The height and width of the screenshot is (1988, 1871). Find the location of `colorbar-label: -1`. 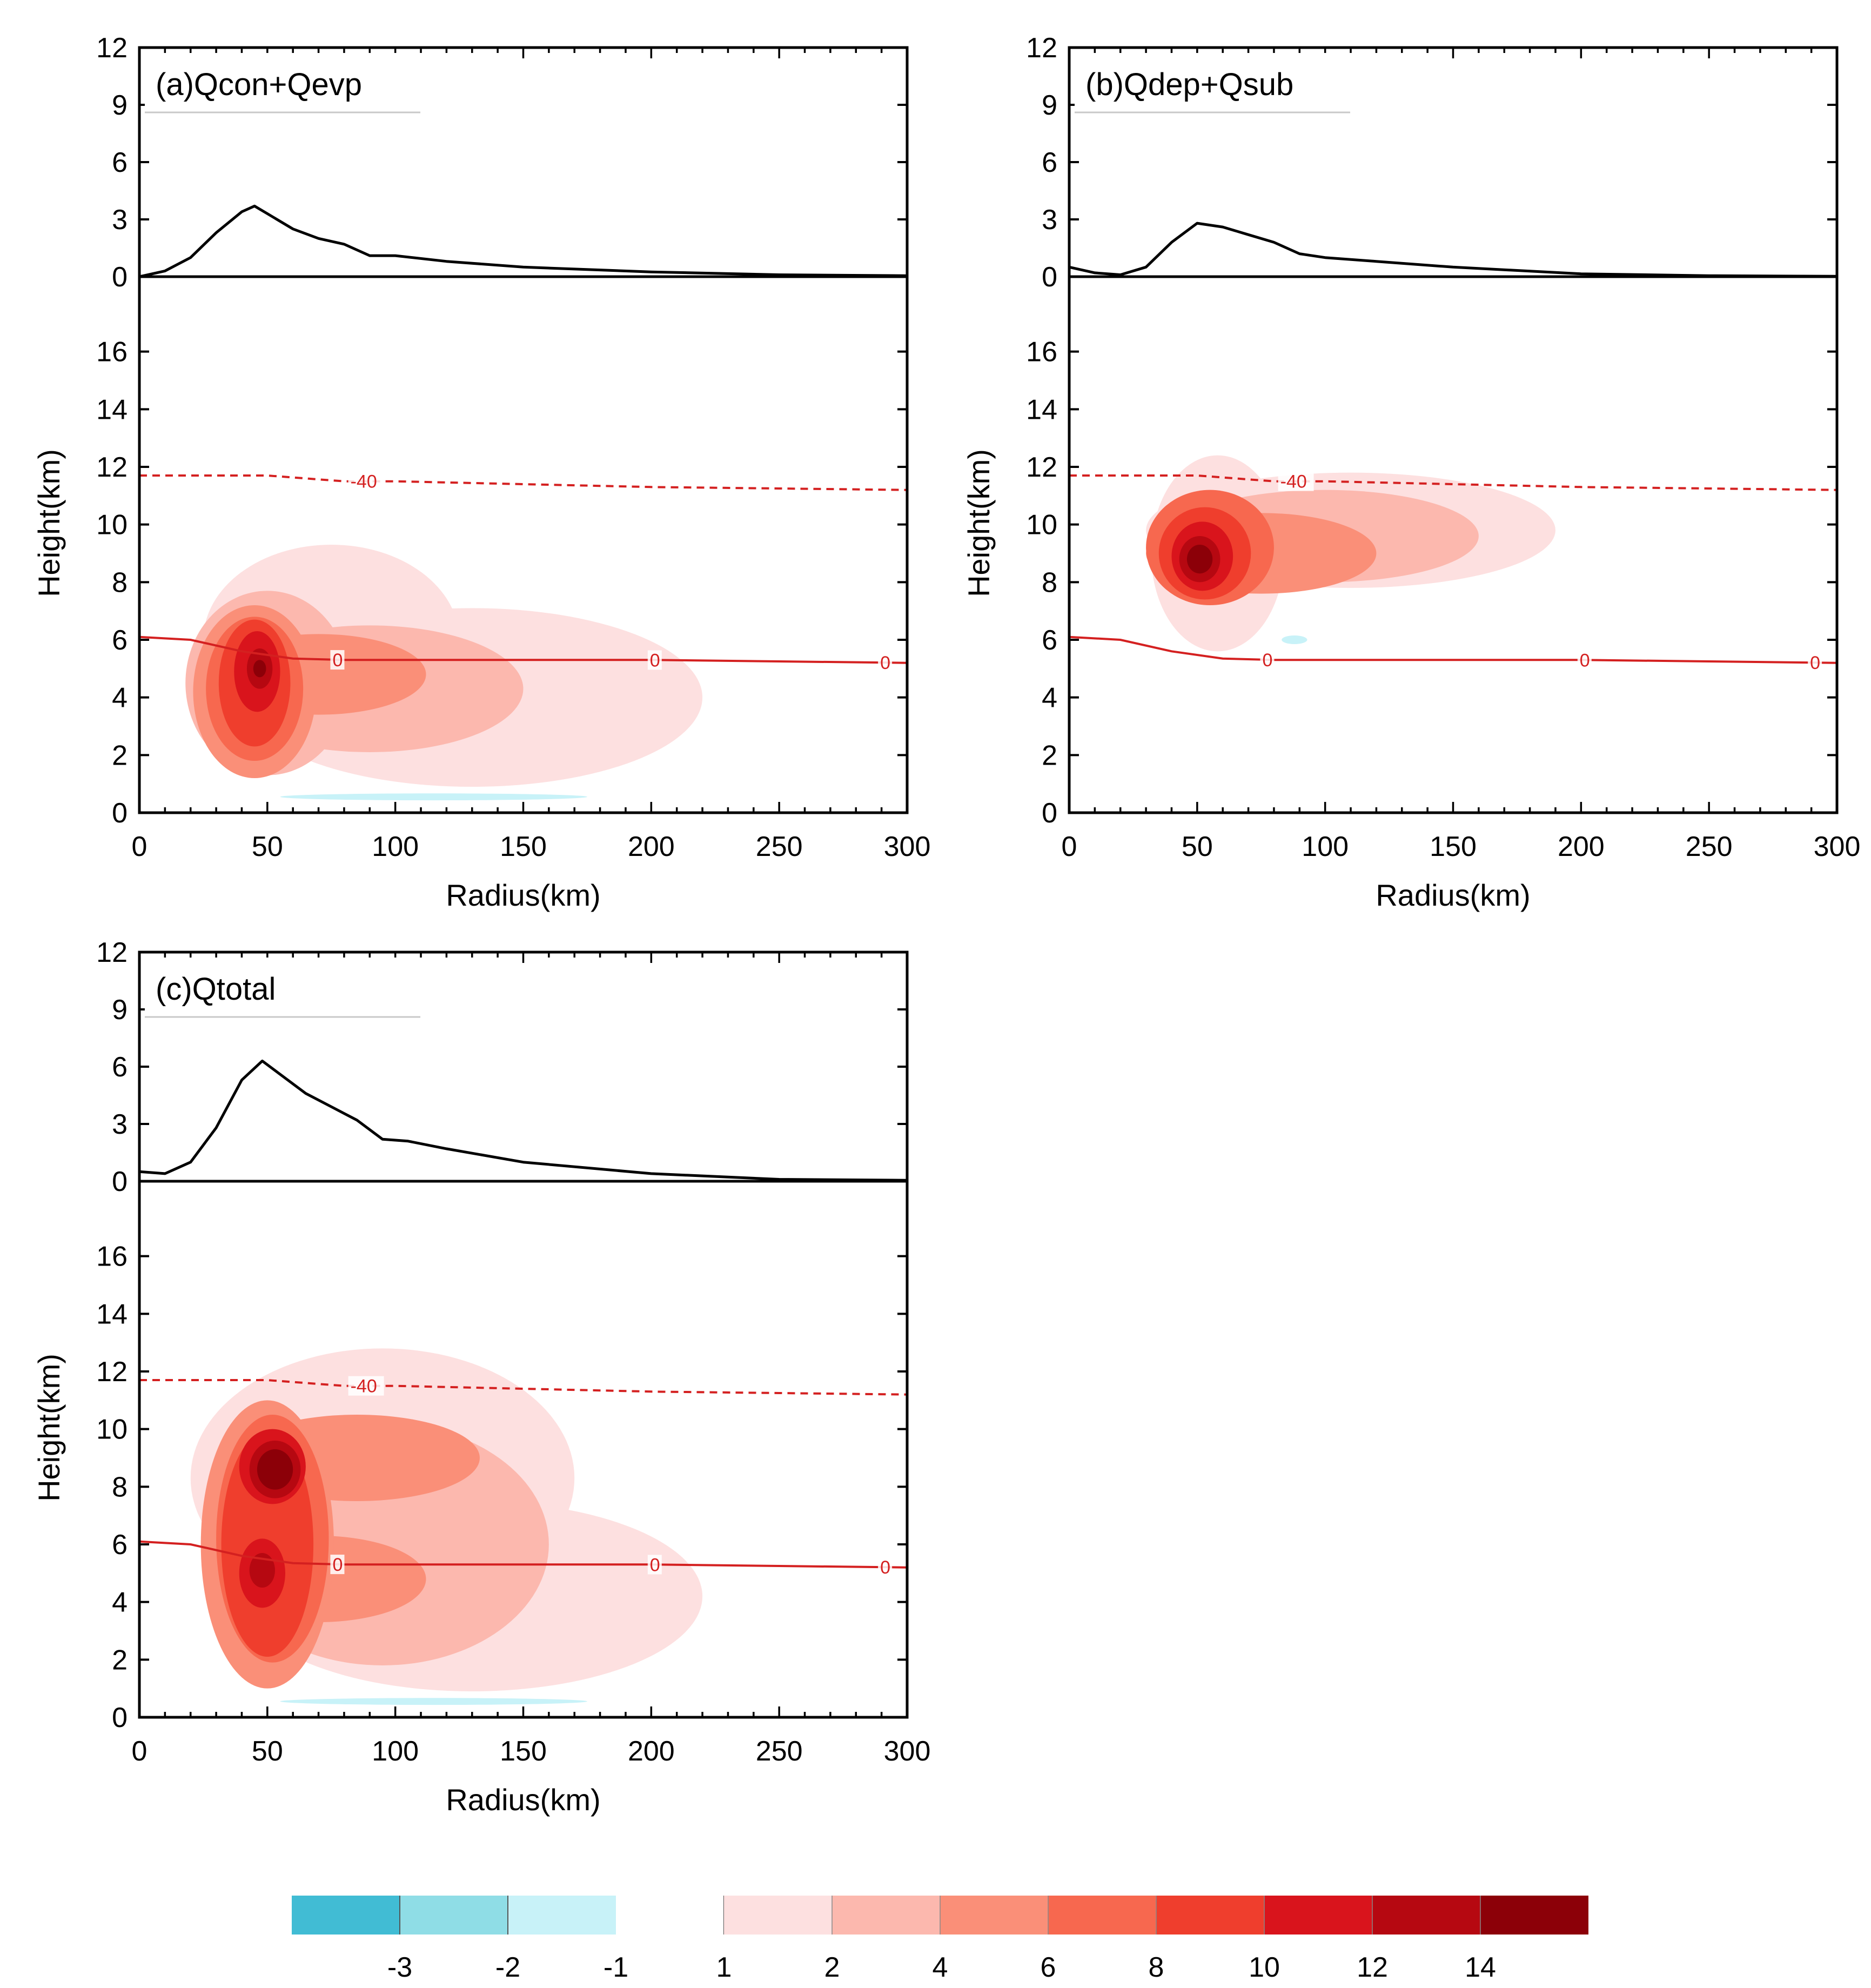

colorbar-label: -1 is located at coordinates (615, 1968).